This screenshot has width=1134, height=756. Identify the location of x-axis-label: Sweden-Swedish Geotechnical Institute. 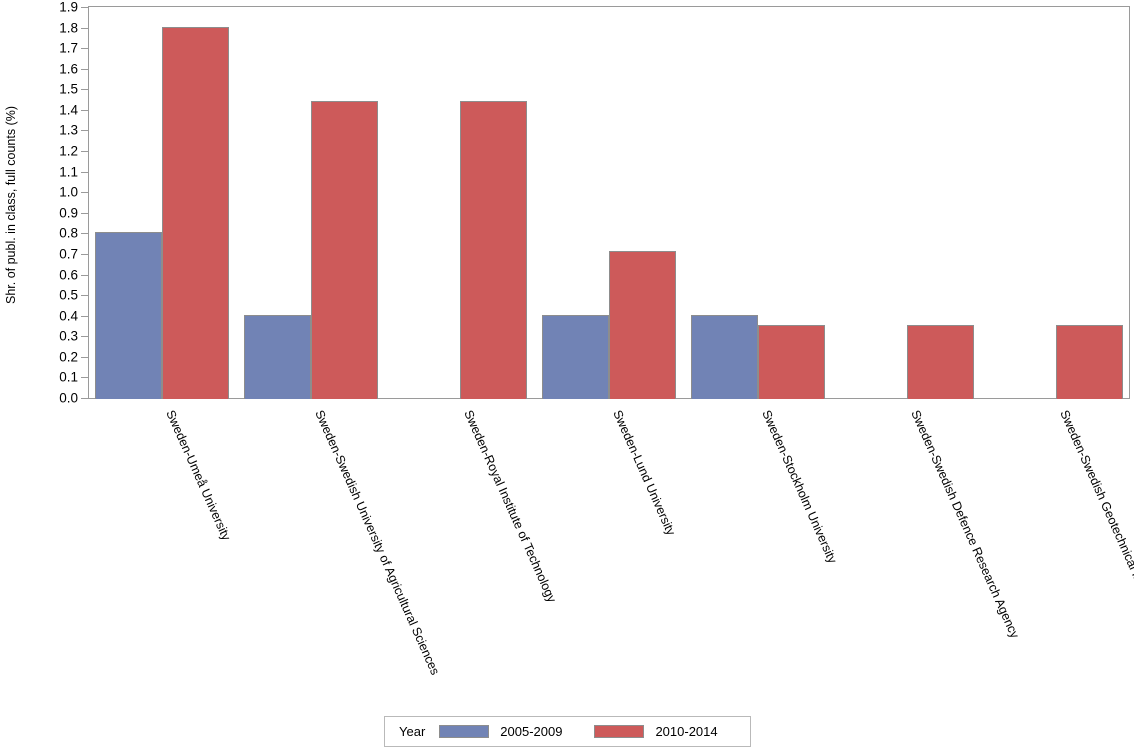
(1095, 511).